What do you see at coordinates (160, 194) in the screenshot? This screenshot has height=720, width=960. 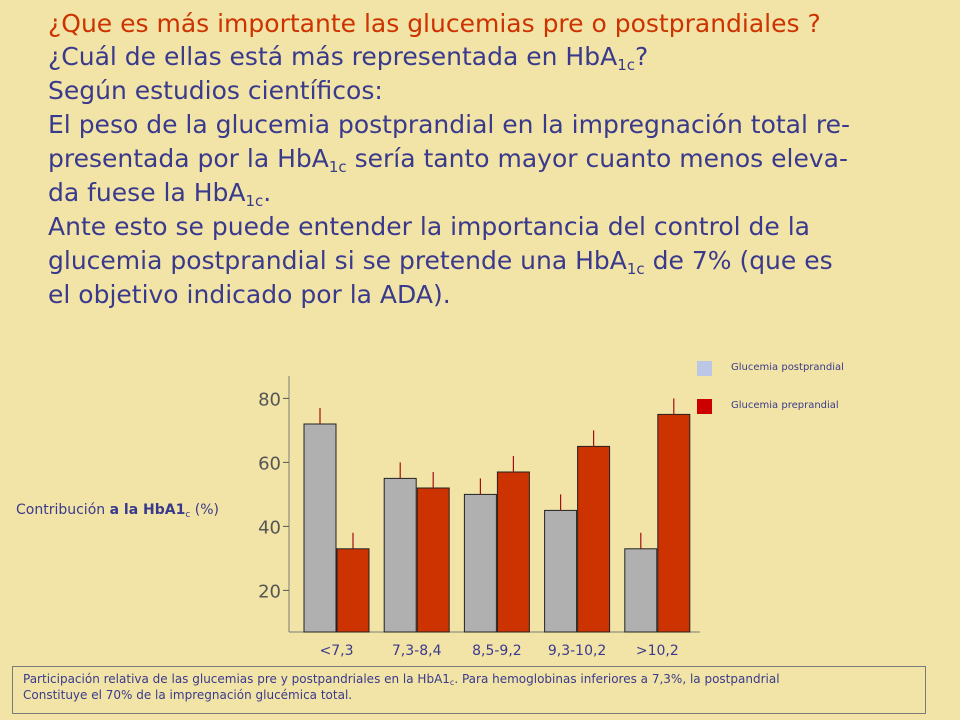 I see `text-line-5: da fuese la HbA1c.` at bounding box center [160, 194].